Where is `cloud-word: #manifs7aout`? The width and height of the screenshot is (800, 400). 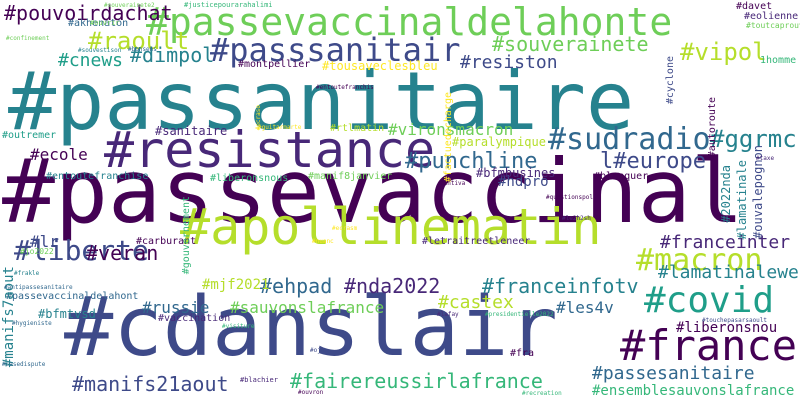 cloud-word: #manifs7aout is located at coordinates (9, 317).